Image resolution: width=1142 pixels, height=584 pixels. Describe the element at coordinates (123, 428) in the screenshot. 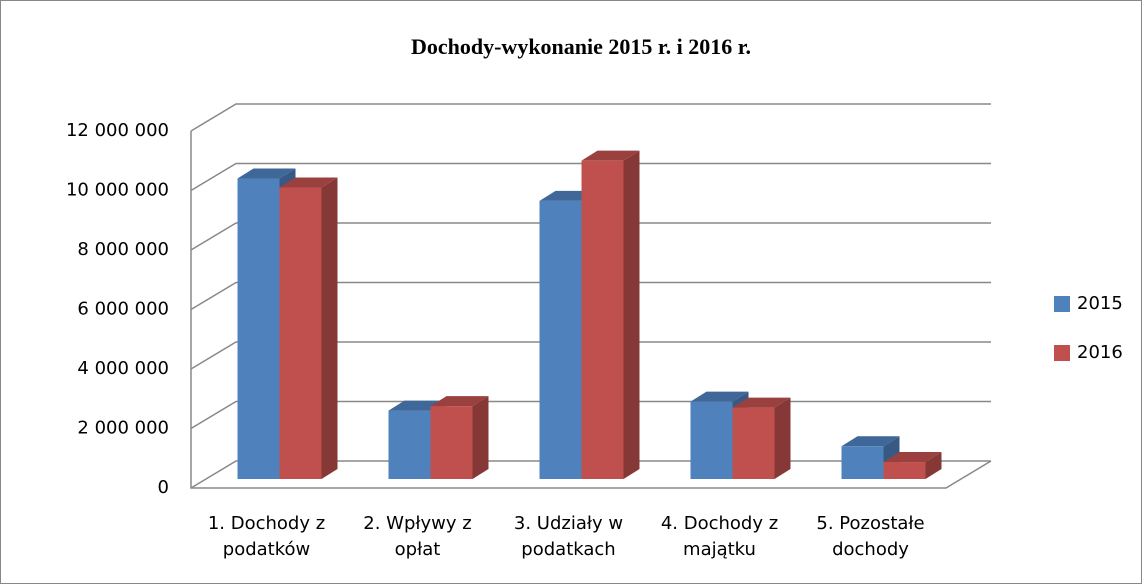

I see `y-tick-label: 2 000 000` at that location.